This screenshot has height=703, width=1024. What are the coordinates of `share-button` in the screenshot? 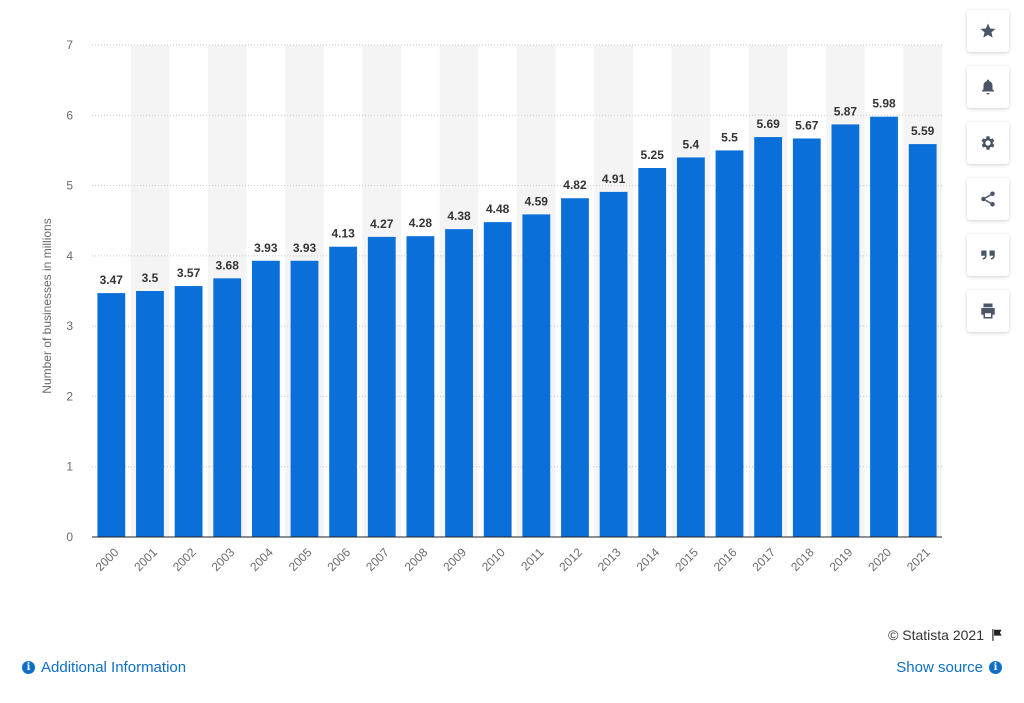 It's located at (988, 199).